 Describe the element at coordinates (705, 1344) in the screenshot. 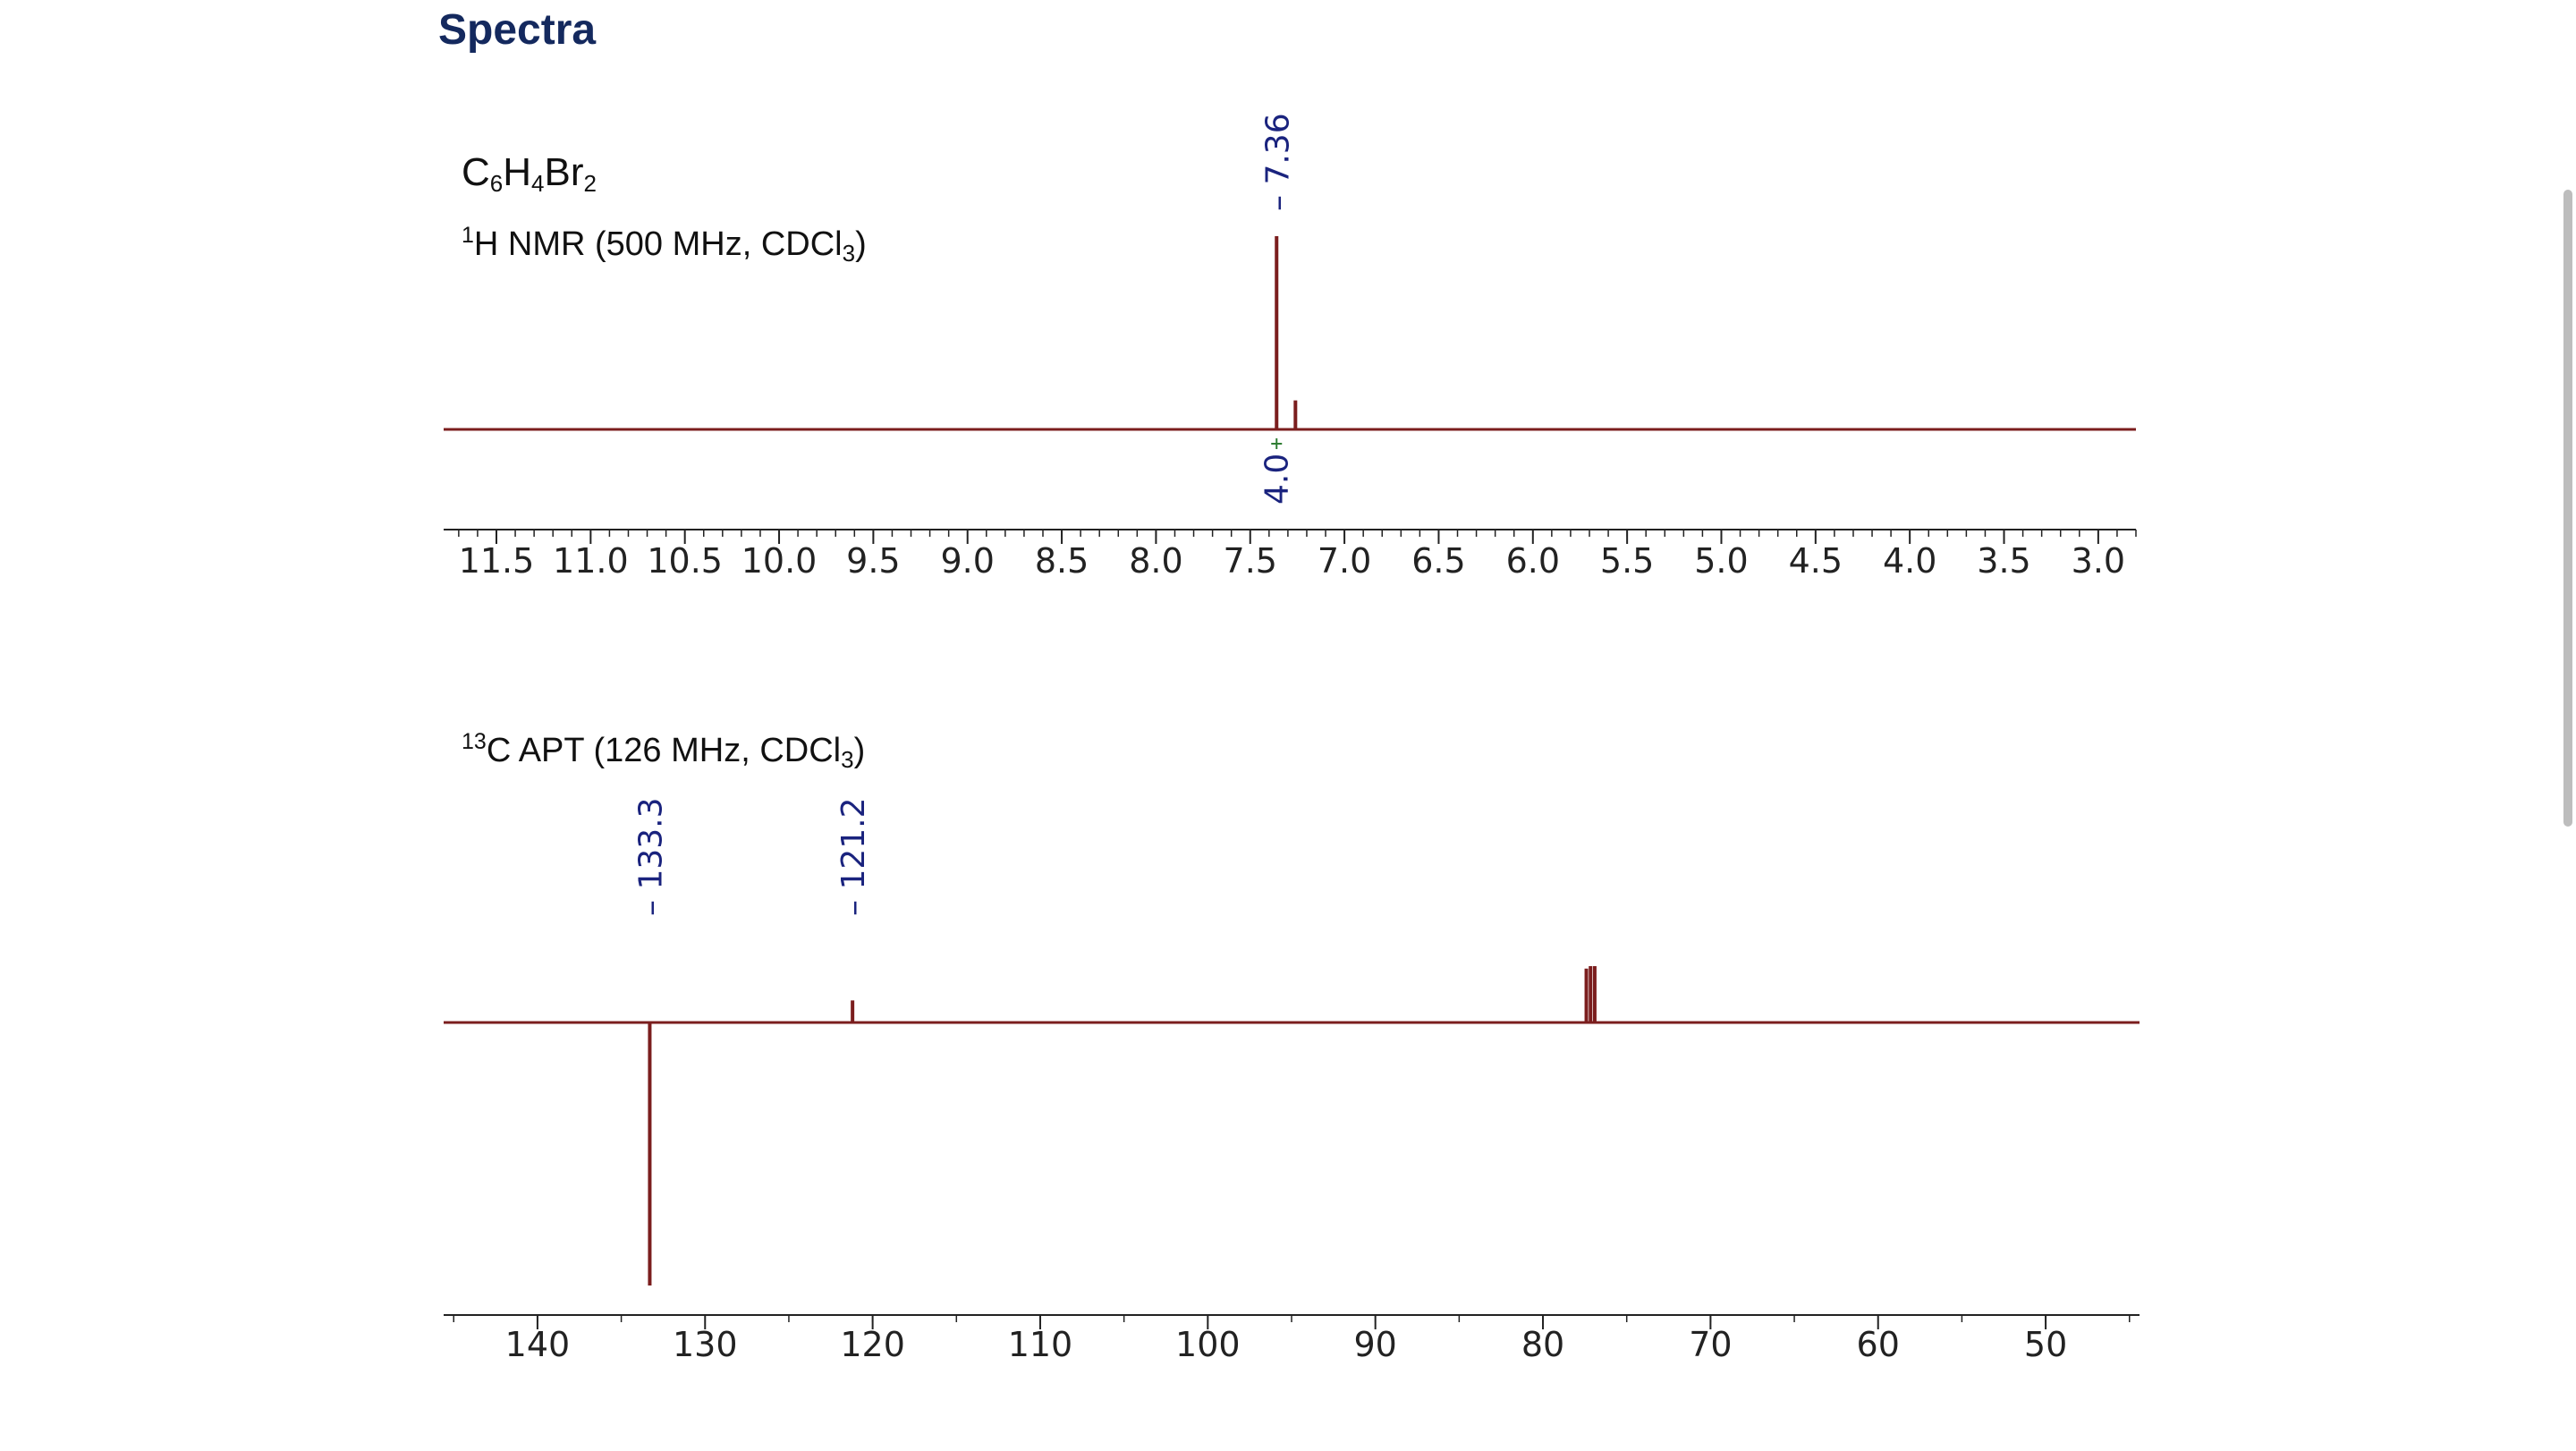

I see `c-apt-tick-label: 130` at that location.